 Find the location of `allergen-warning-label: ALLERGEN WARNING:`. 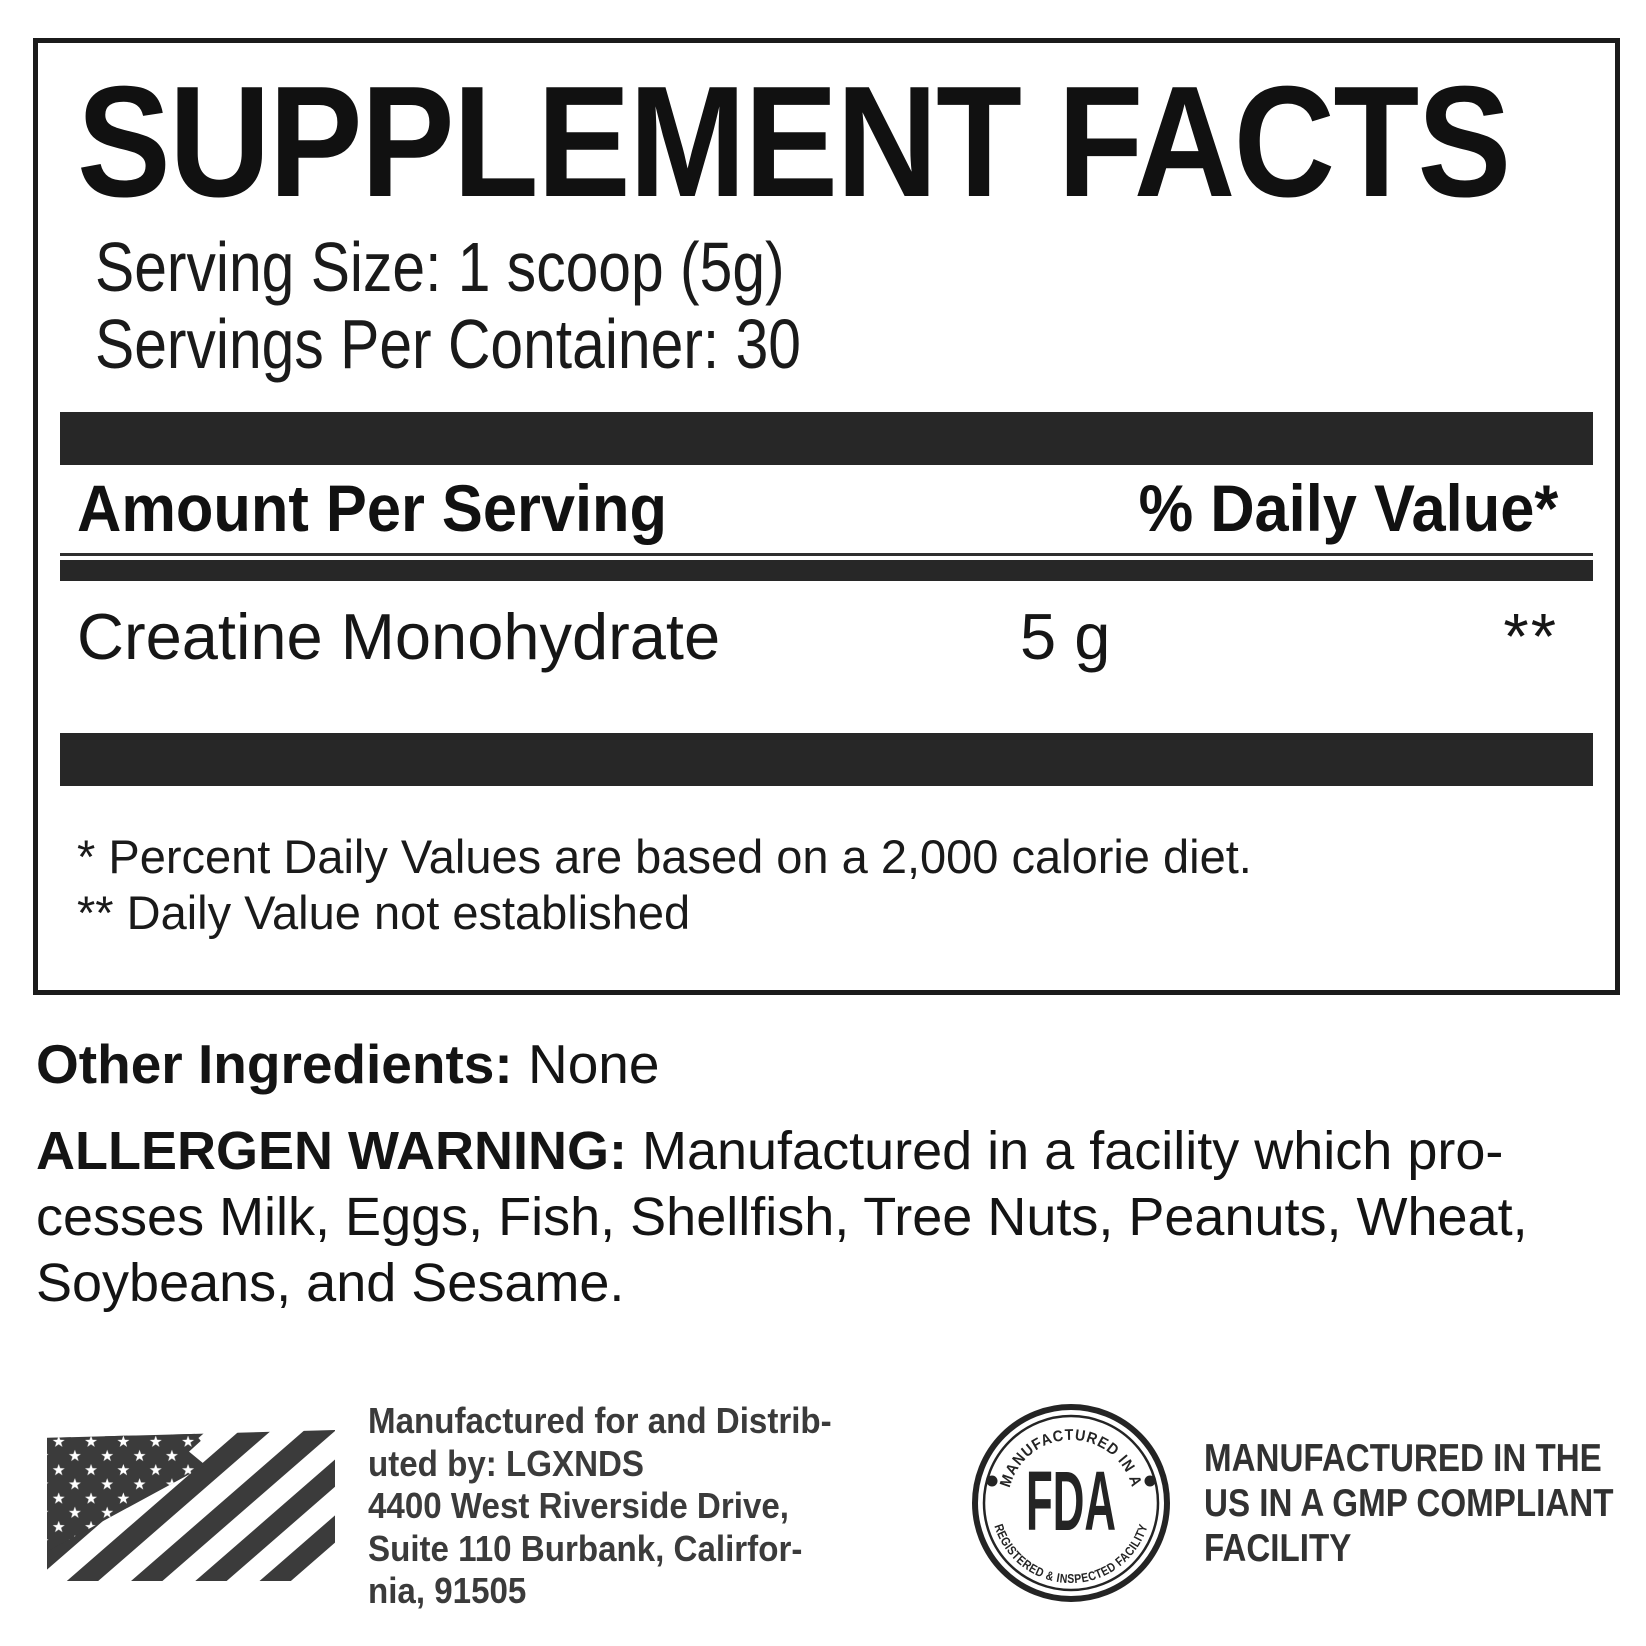

allergen-warning-label: ALLERGEN WARNING: is located at coordinates (331, 1151).